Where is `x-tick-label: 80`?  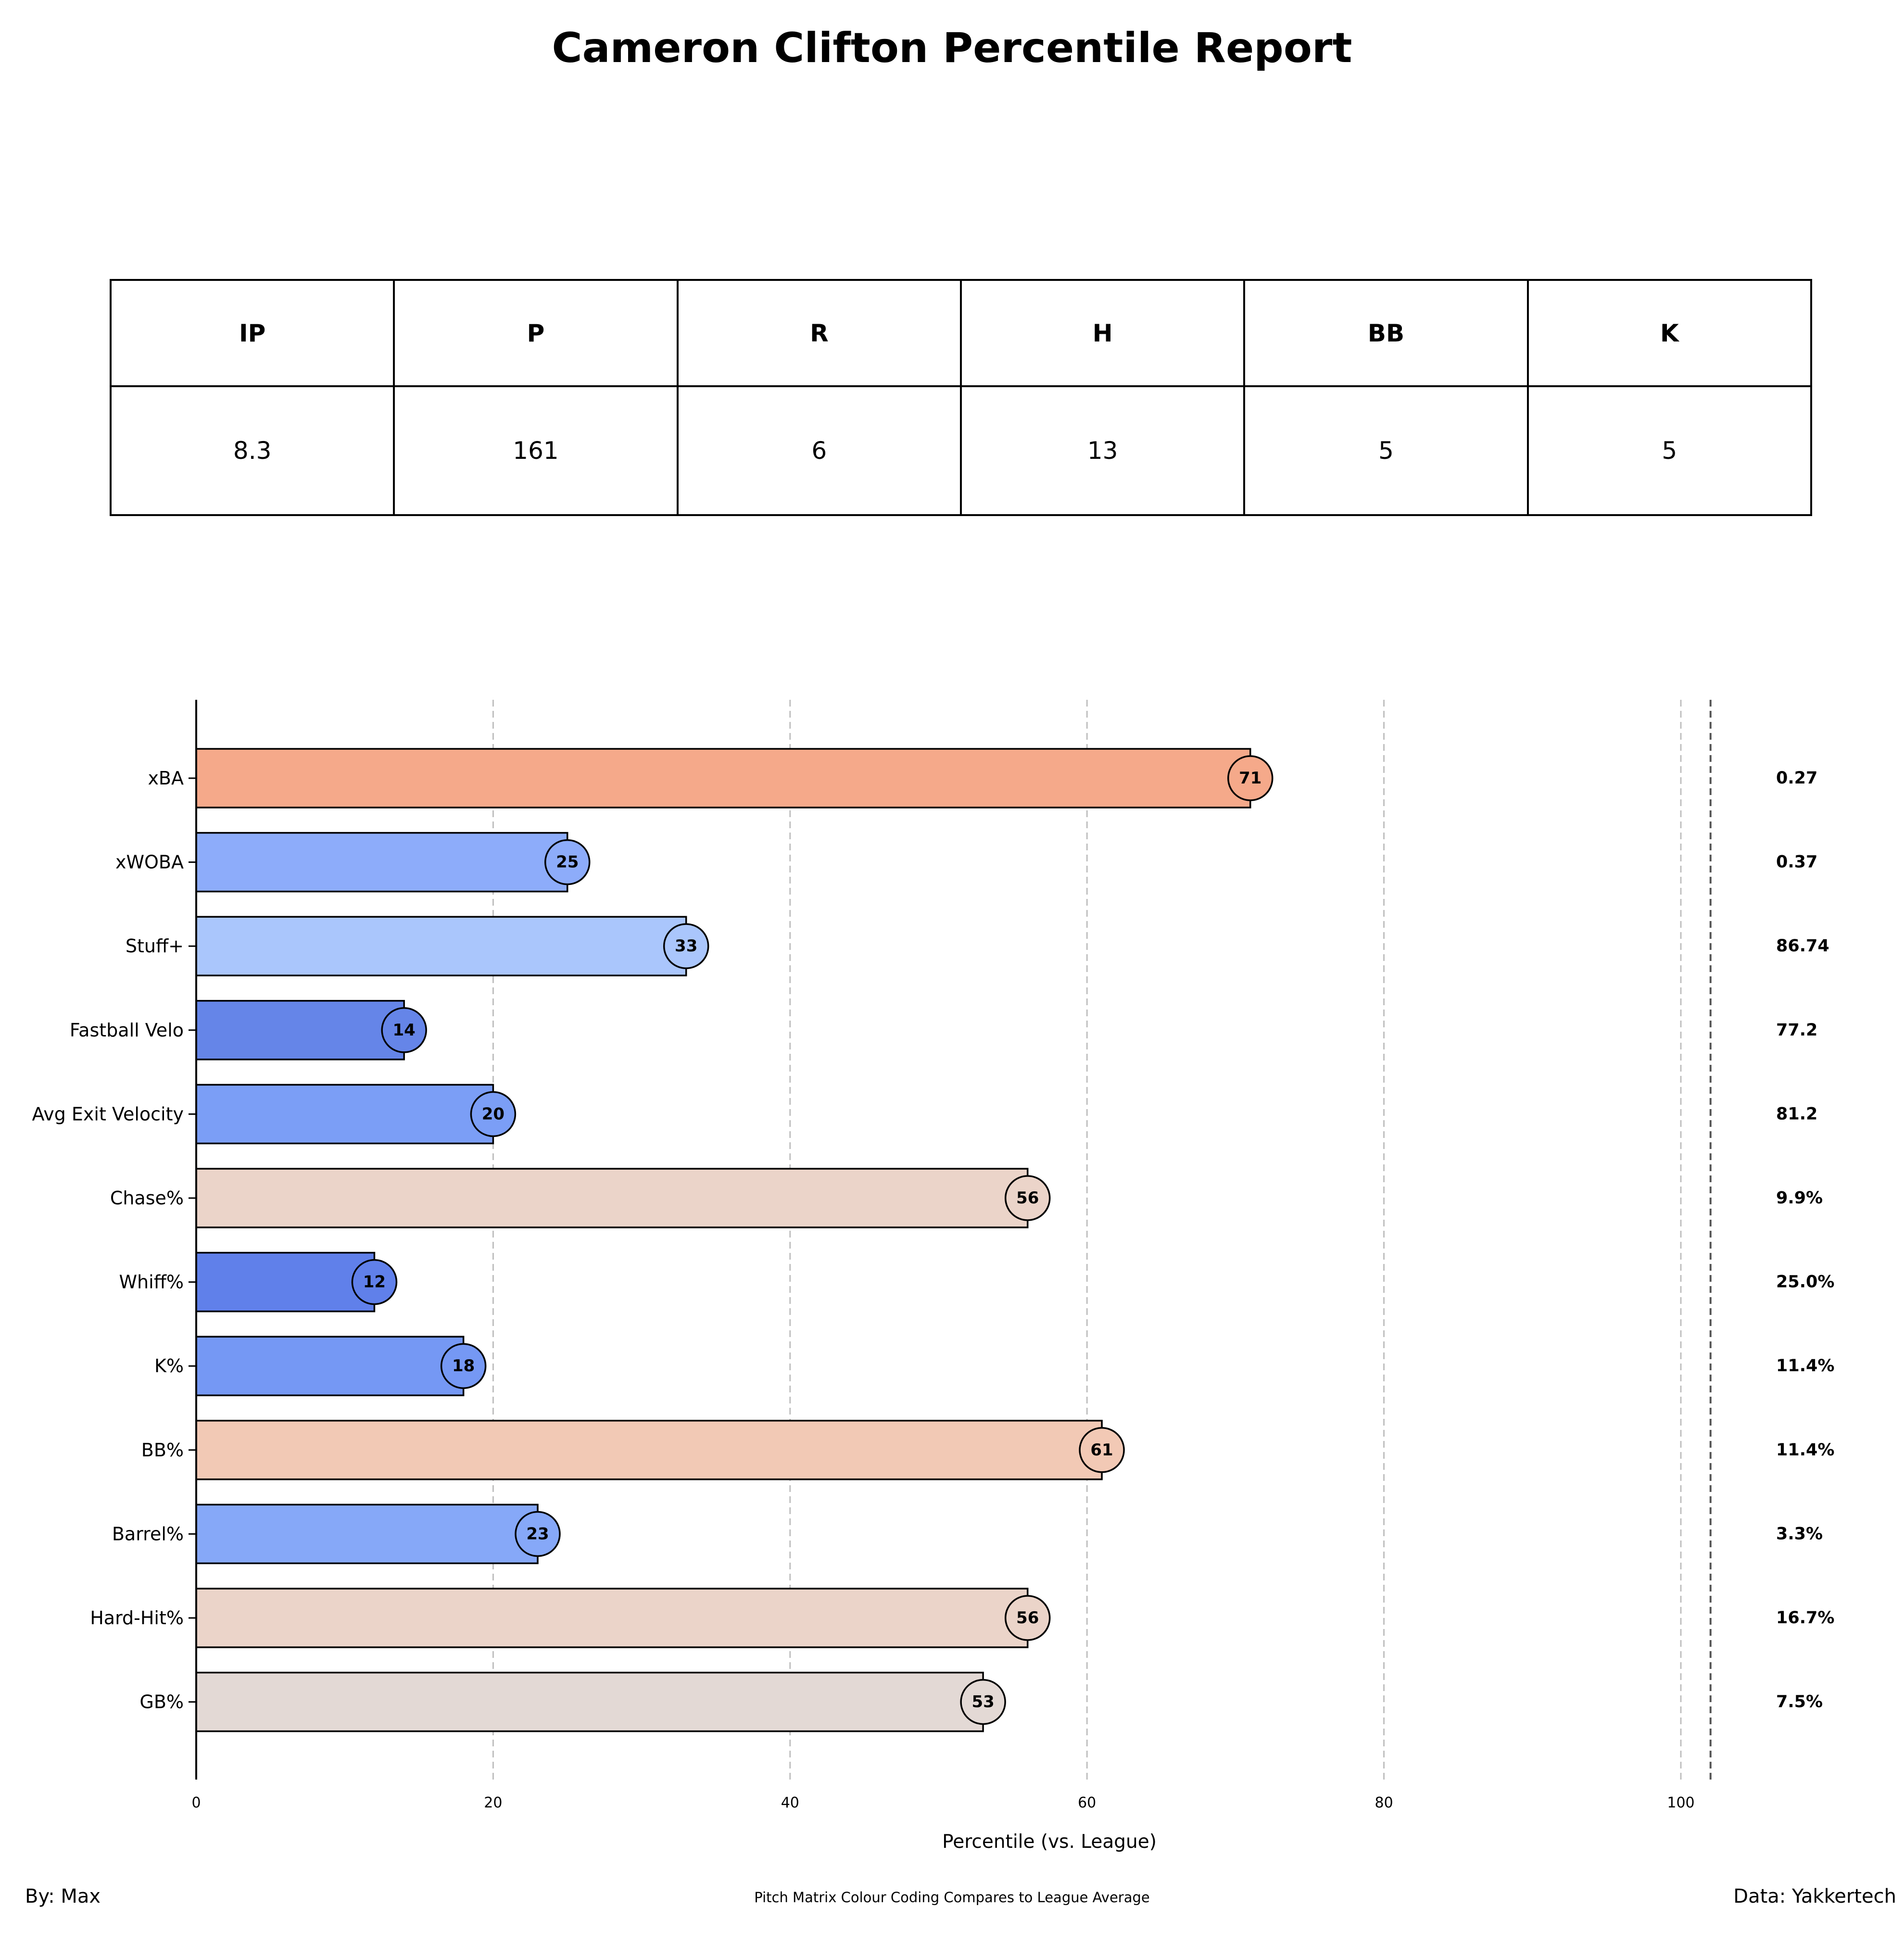 x-tick-label: 80 is located at coordinates (1384, 1803).